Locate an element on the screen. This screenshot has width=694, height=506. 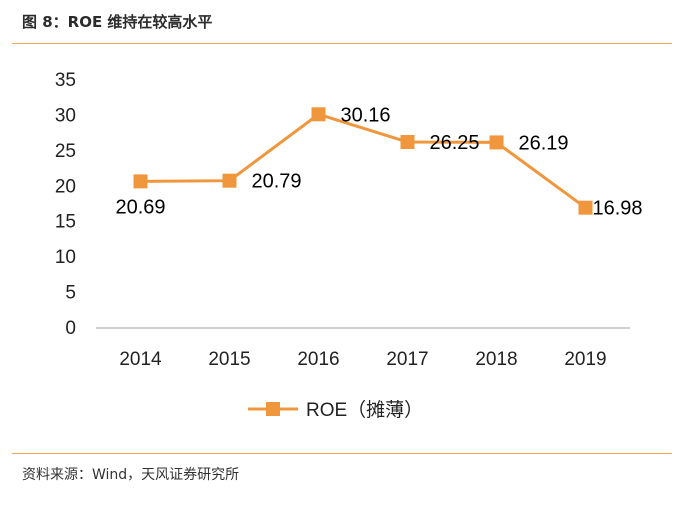
roe-markers is located at coordinates (363, 161).